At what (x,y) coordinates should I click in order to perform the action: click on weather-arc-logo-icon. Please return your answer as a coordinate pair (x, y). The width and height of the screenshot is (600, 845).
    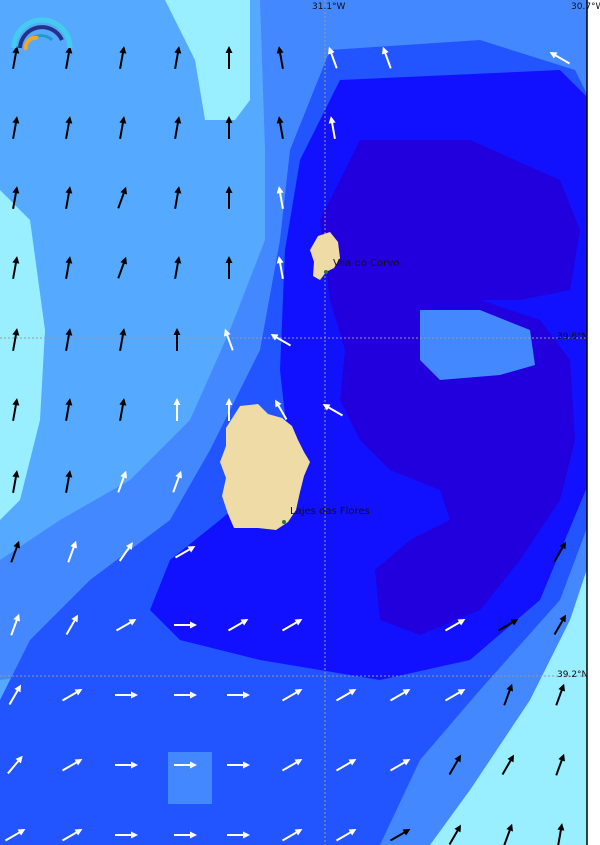
    Looking at the image, I should click on (42, 34).